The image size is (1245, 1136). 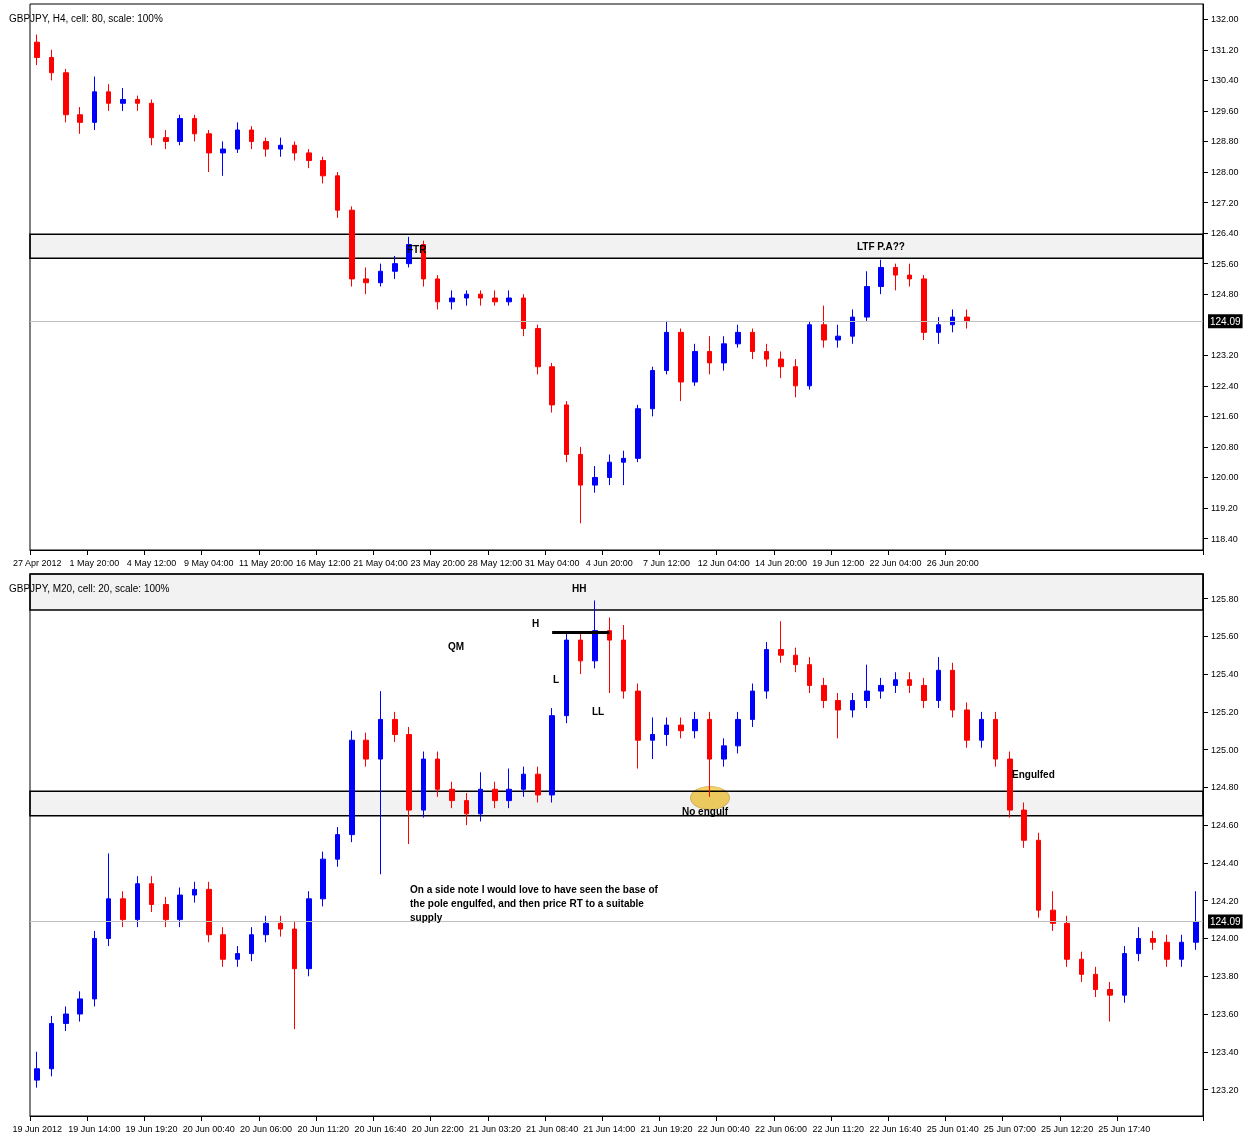 What do you see at coordinates (266, 562) in the screenshot?
I see `x-tick-label: 11 May 20:00` at bounding box center [266, 562].